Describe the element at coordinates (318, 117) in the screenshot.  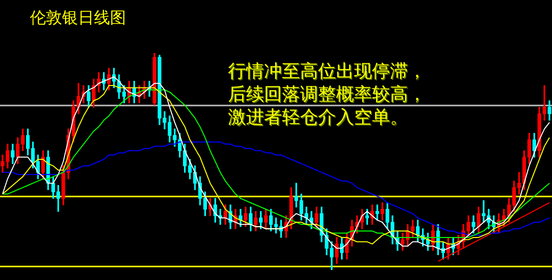
I see `annotation: 激进者轻仓介入空单。` at that location.